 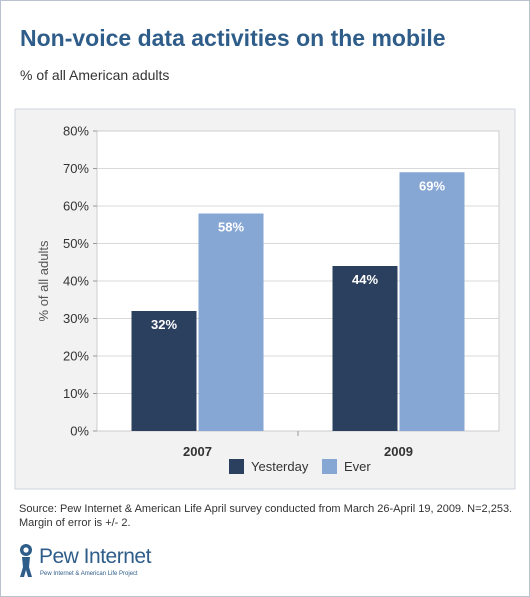 I want to click on bar-yesterday-2007, so click(x=164, y=371).